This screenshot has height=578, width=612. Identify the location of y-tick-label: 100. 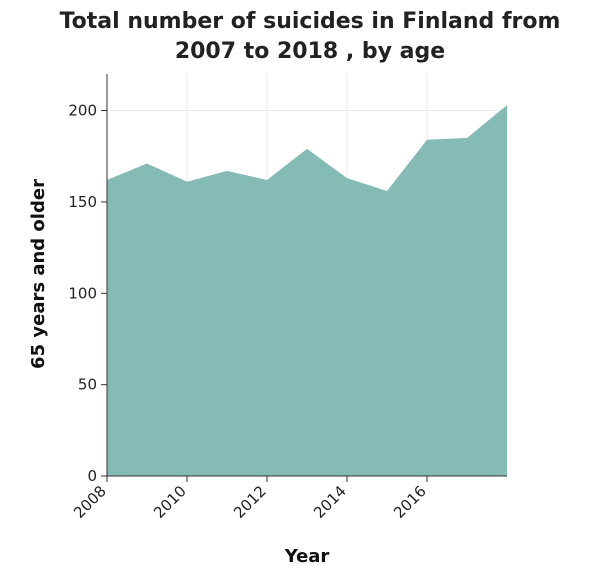
(82, 293).